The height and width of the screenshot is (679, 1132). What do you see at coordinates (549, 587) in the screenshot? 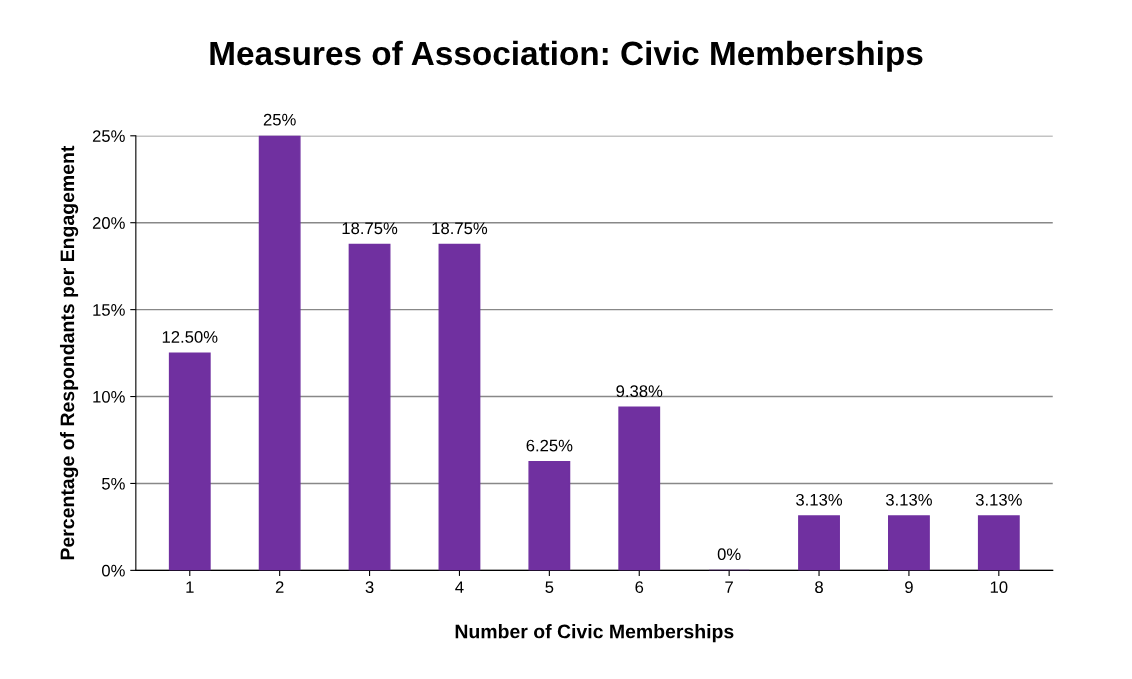
I see `x-tick-label: 5` at bounding box center [549, 587].